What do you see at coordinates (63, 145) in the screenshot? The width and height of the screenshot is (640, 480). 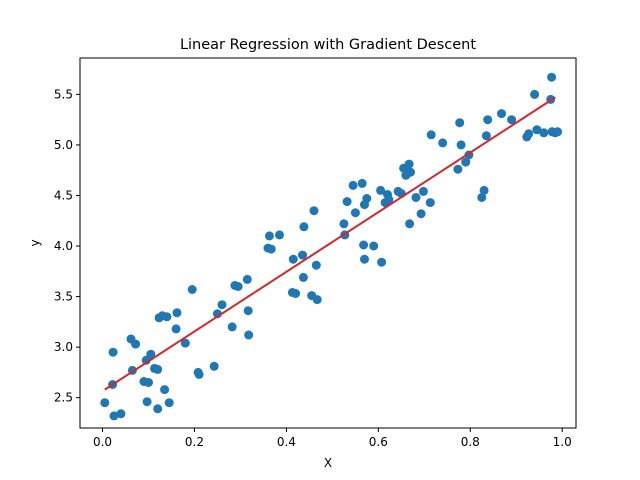 I see `y-tick-label: 5.0` at bounding box center [63, 145].